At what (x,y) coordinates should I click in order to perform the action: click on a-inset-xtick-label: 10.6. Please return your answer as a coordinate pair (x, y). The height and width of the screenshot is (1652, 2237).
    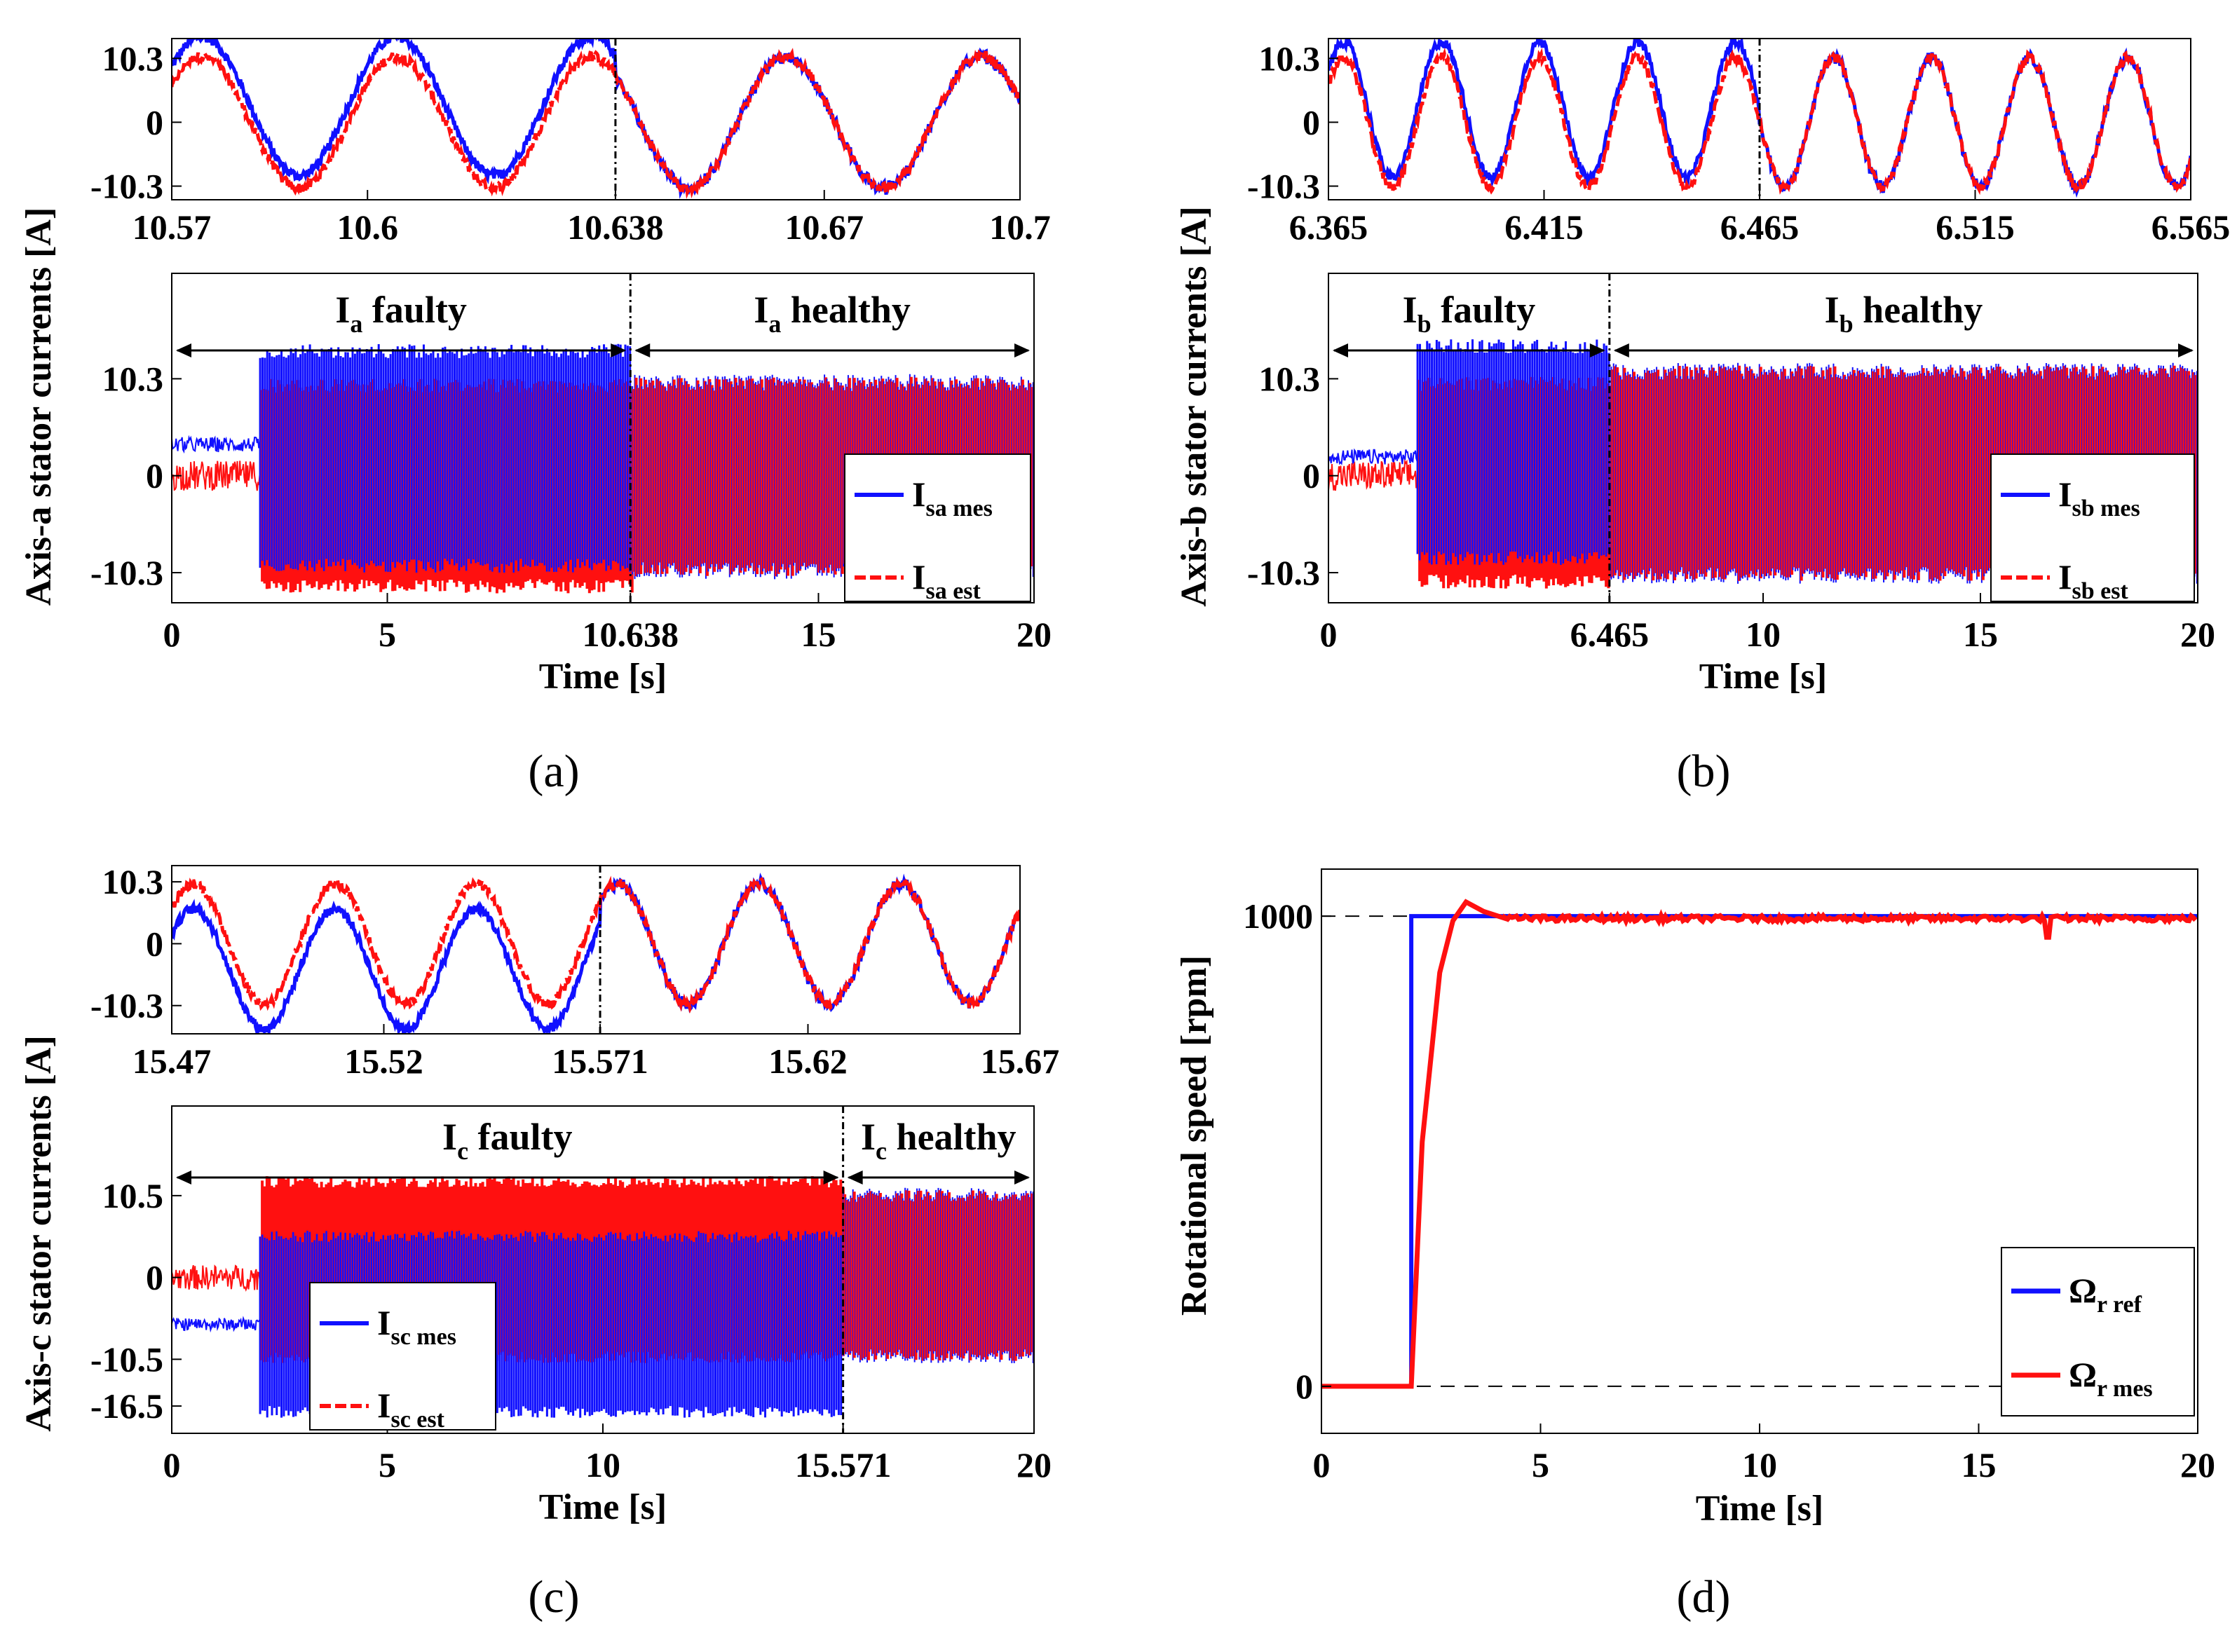
    Looking at the image, I should click on (367, 227).